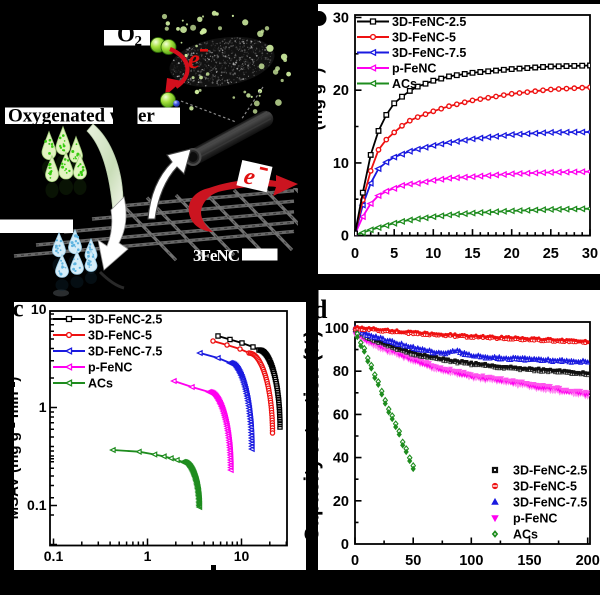  I want to click on svg-text: 150, so click(529, 561).